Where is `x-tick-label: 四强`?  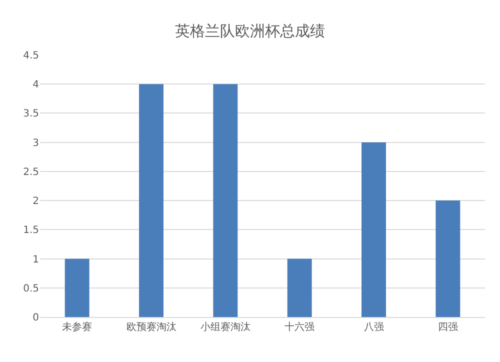
x-tick-label: 四强 is located at coordinates (448, 327).